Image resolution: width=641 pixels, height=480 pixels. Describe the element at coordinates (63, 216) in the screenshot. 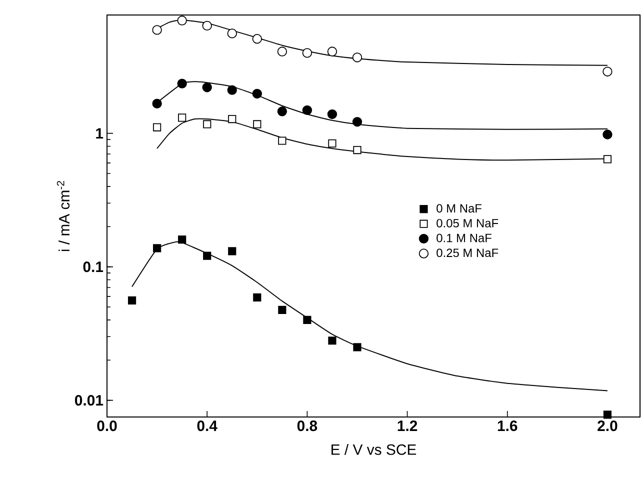

I see `y-axis-title: i / mA cm$^{-2}$` at that location.